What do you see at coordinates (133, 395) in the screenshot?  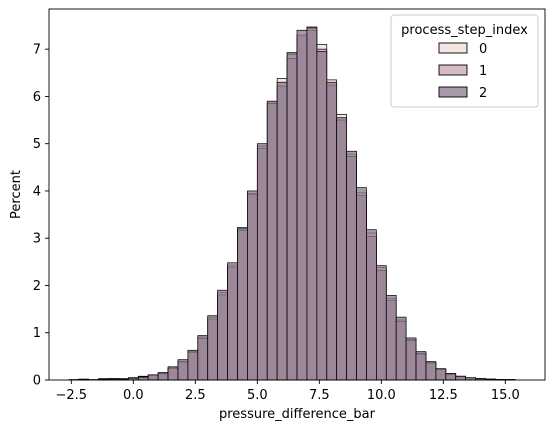 I see `x-tick-label: 0.0` at bounding box center [133, 395].